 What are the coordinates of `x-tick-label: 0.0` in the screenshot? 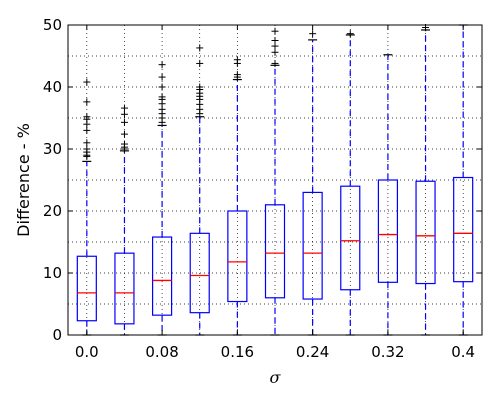 It's located at (87, 352).